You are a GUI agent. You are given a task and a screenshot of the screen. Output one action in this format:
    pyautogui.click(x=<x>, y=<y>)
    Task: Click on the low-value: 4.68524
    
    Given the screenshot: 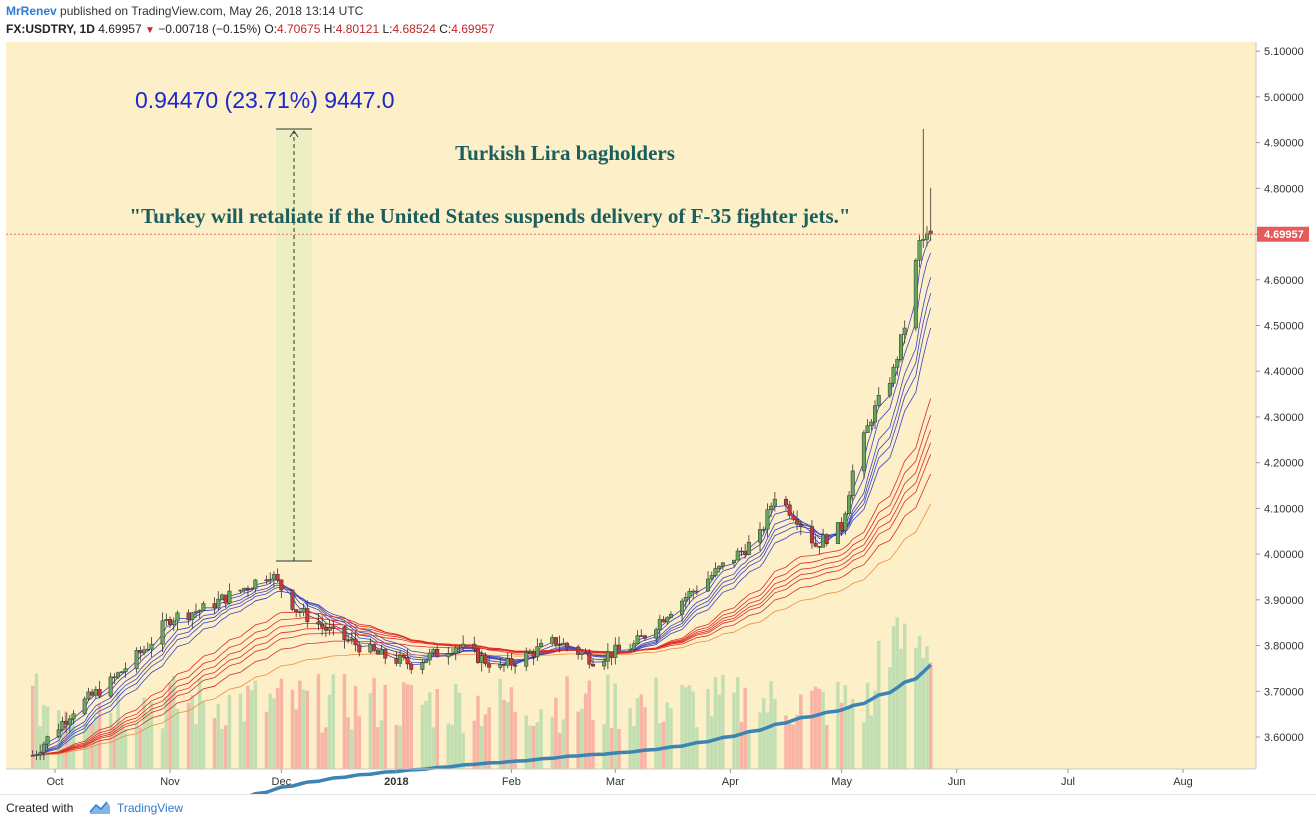 What is the action you would take?
    pyautogui.click(x=414, y=29)
    